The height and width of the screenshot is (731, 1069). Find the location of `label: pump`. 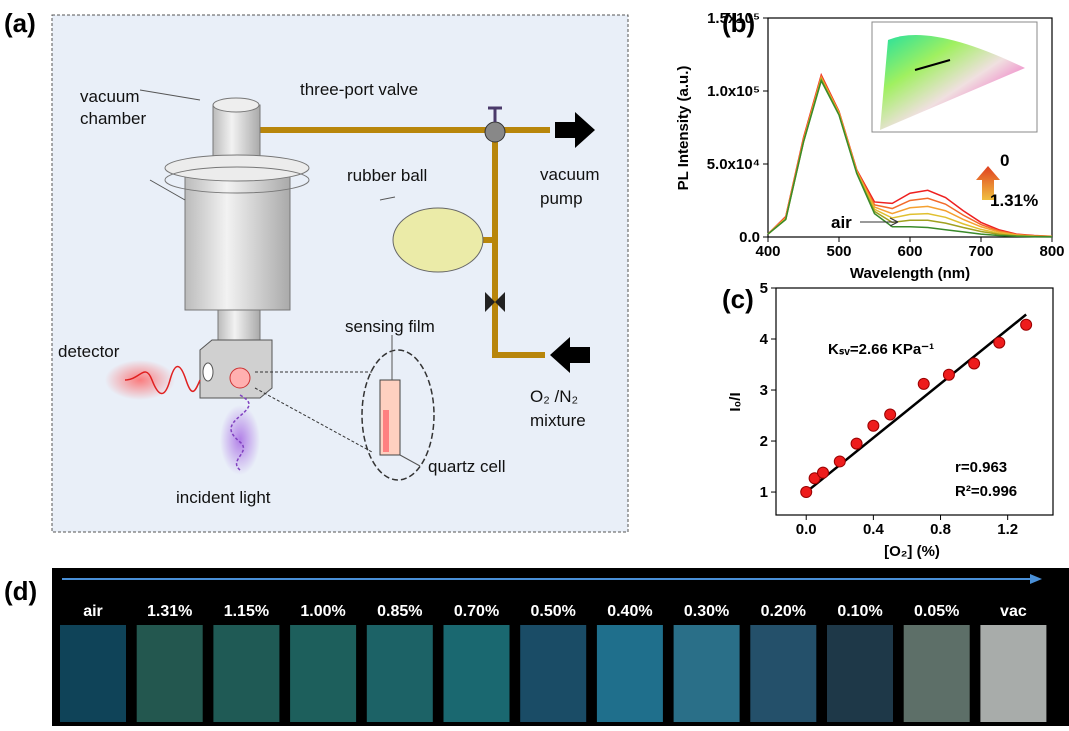

label: pump is located at coordinates (561, 198).